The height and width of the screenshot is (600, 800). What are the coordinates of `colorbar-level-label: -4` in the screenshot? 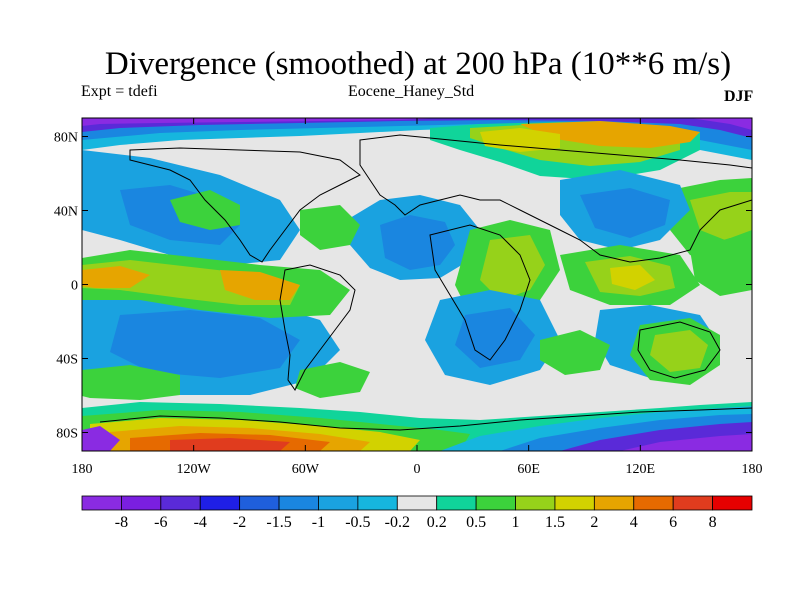 It's located at (200, 522).